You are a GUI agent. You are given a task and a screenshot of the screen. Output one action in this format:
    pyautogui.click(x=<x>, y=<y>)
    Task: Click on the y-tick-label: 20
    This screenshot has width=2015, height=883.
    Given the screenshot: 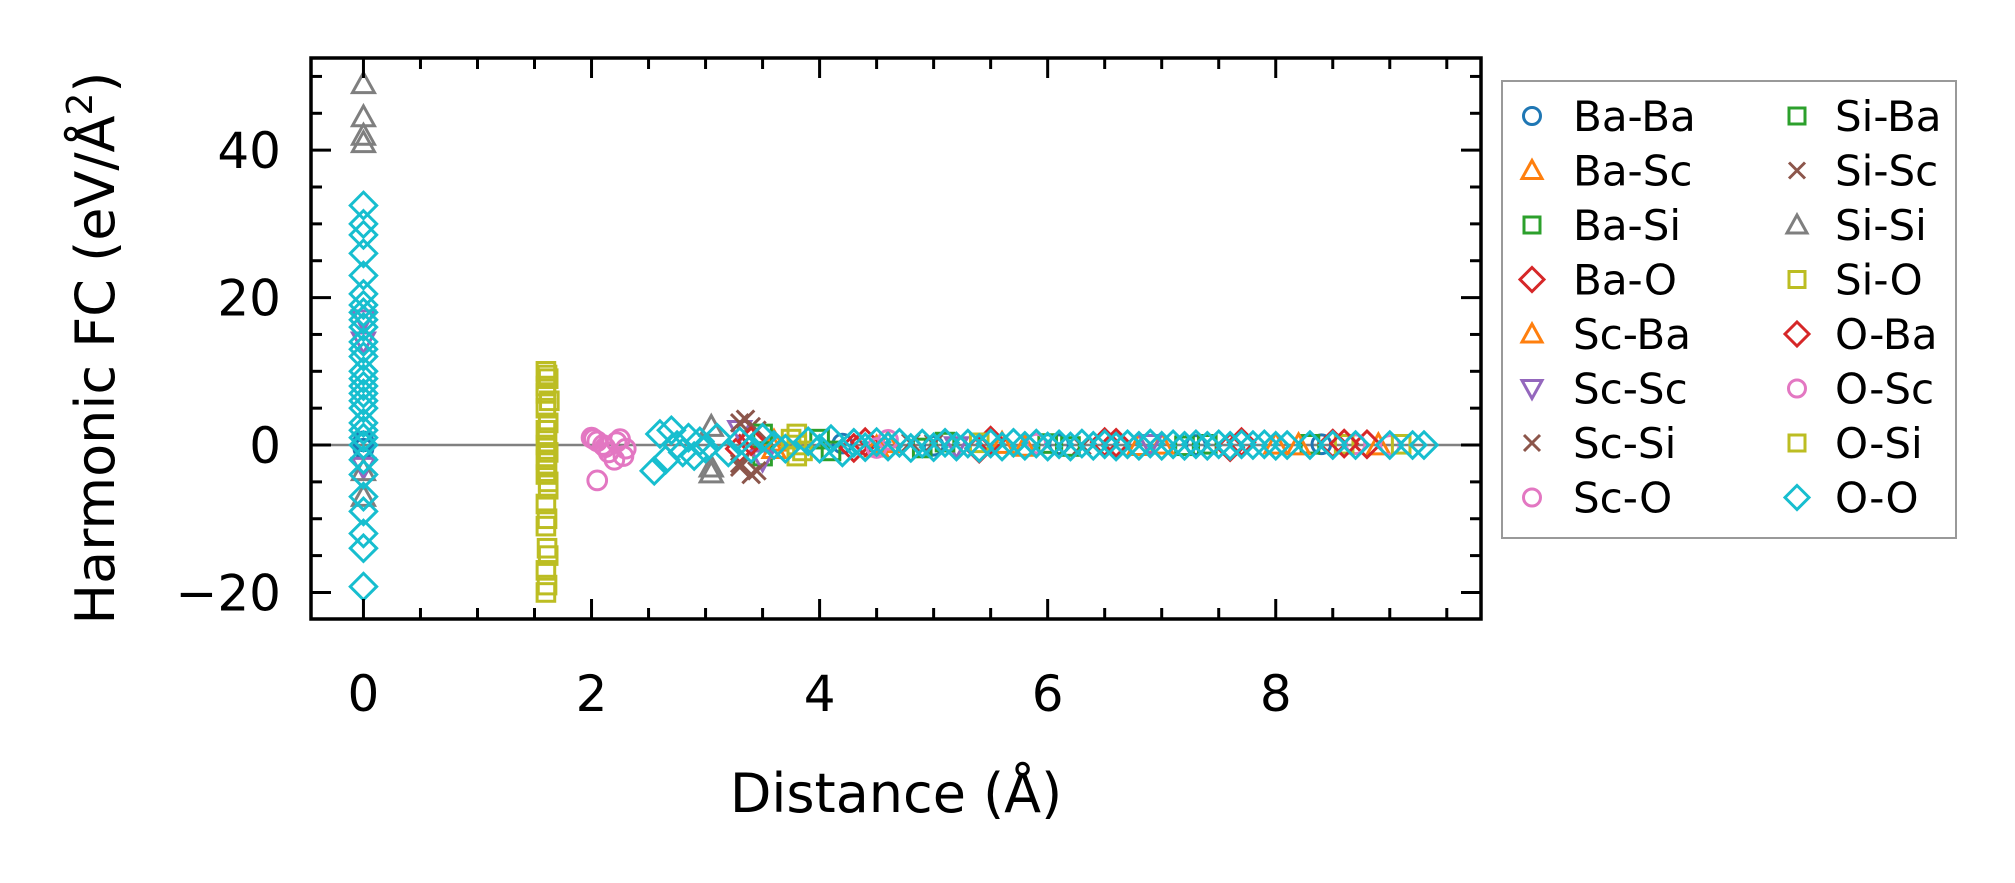 What is the action you would take?
    pyautogui.click(x=249, y=299)
    